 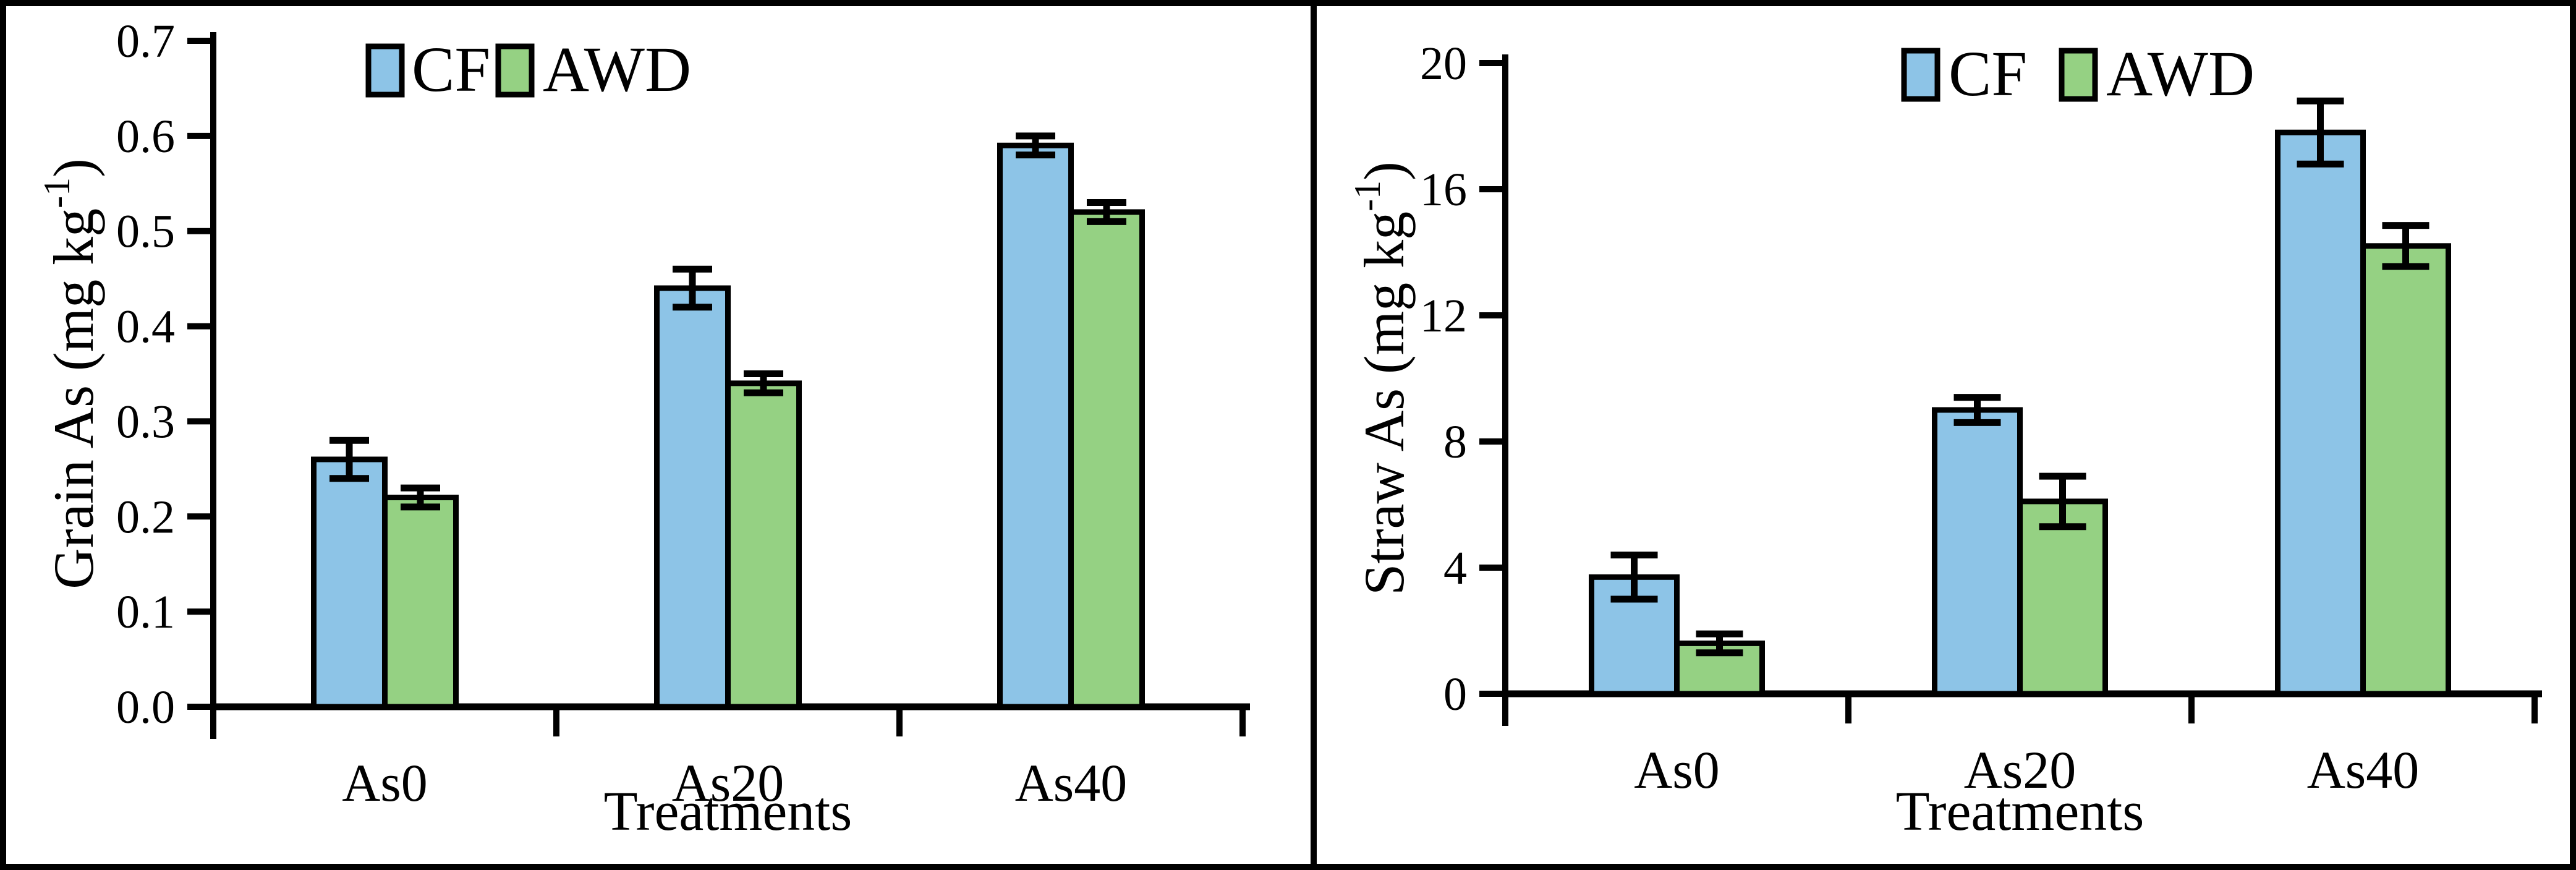 I want to click on y-tick-label: 8, so click(x=1455, y=442).